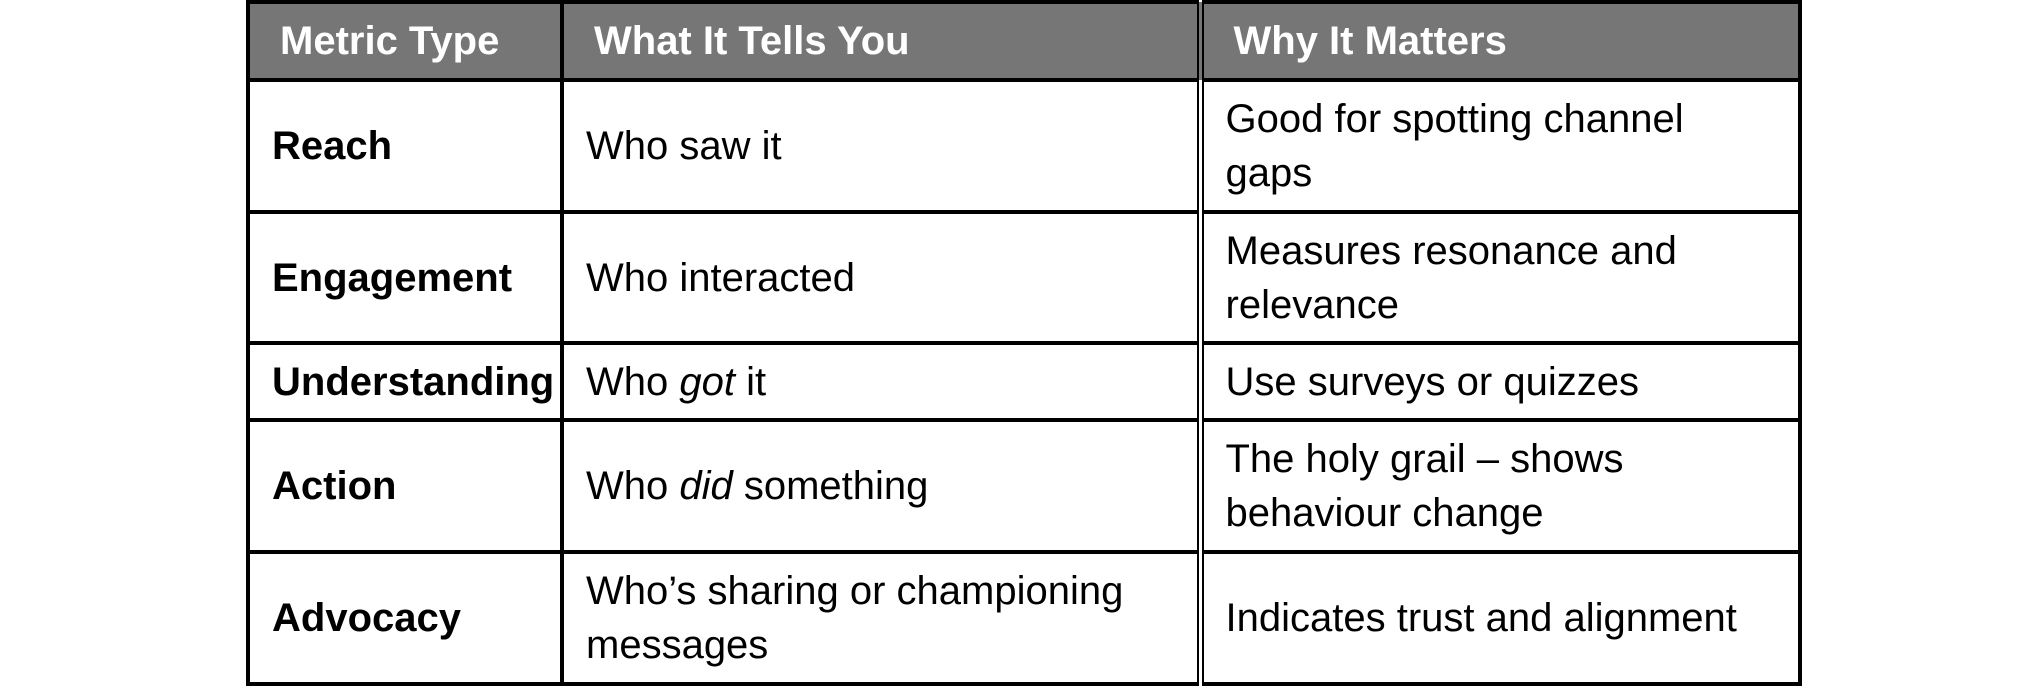 The image size is (2038, 686). I want to click on matters-cell: The holy grail – shows behaviour change, so click(1499, 486).